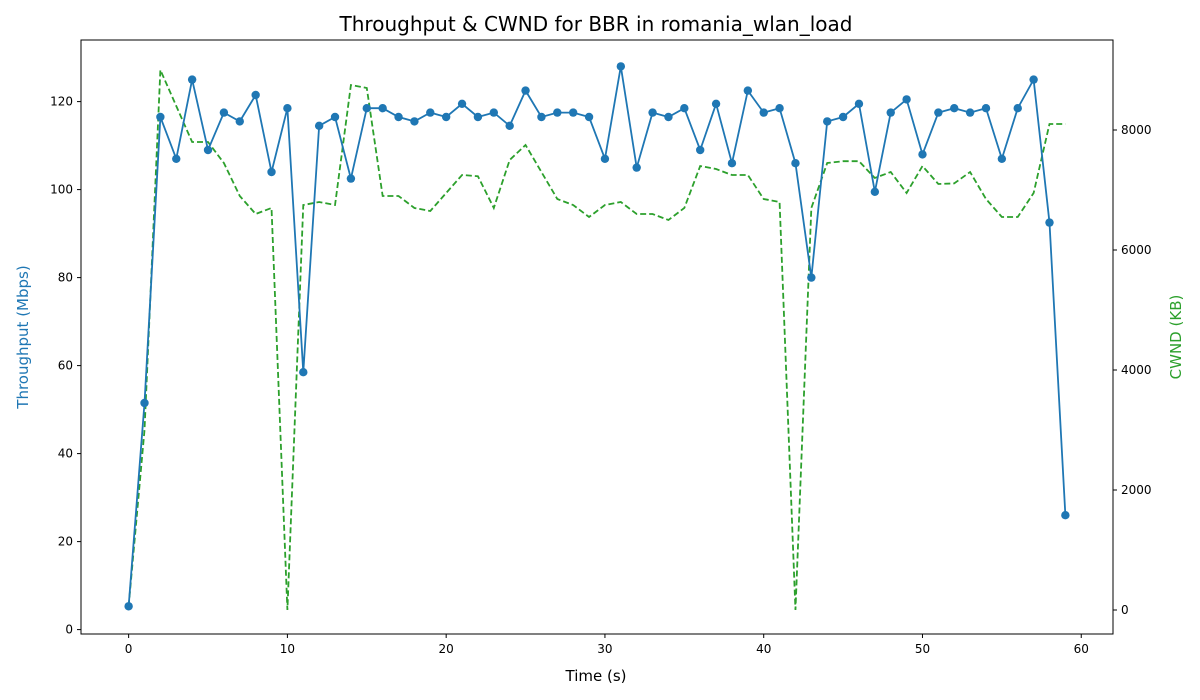  What do you see at coordinates (287, 649) in the screenshot?
I see `x-tick-label: 10` at bounding box center [287, 649].